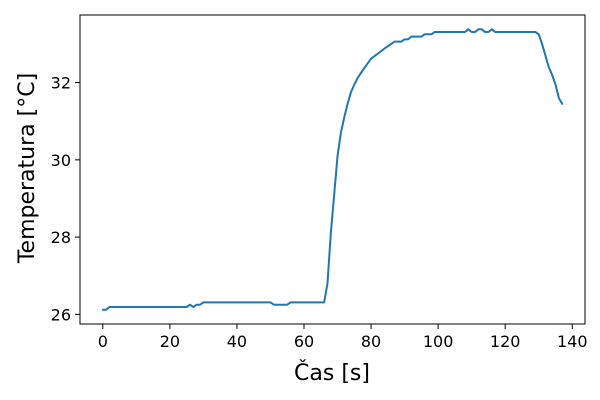  What do you see at coordinates (61, 160) in the screenshot?
I see `y-tick-label: 30` at bounding box center [61, 160].